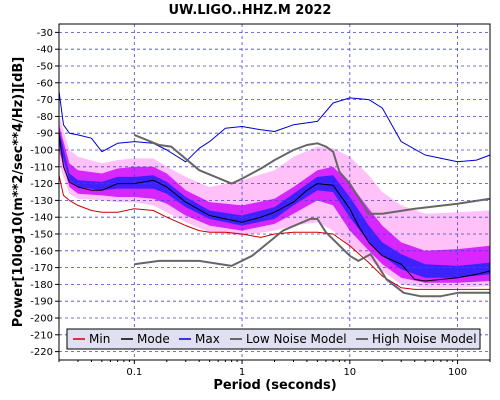 The image size is (500, 400). I want to click on legend-label-max: Max, so click(207, 339).